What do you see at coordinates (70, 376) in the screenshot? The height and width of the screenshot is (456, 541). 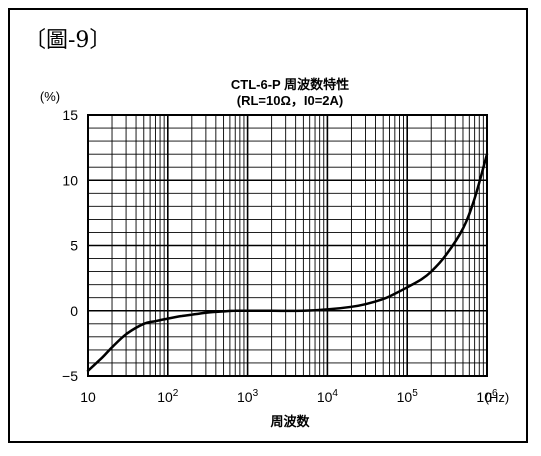 I see `y-tick-label: −5` at bounding box center [70, 376].